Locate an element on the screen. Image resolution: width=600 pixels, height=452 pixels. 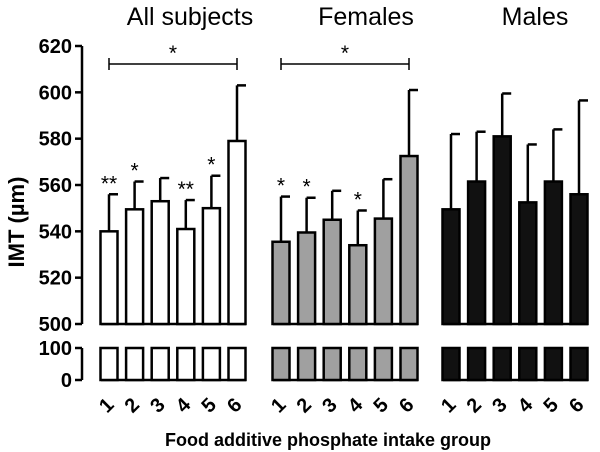
y-tick-label: 540 is located at coordinates (55, 232).